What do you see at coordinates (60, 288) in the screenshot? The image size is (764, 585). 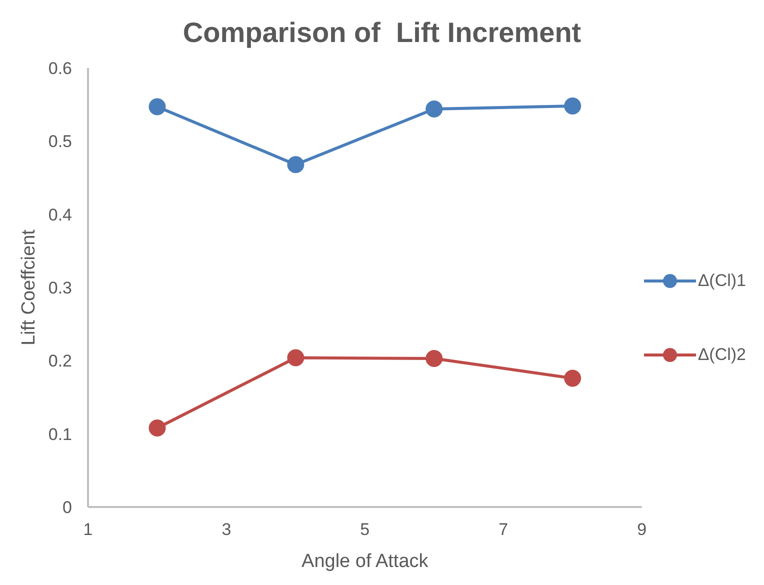 I see `y-tick-label: 0.3` at bounding box center [60, 288].